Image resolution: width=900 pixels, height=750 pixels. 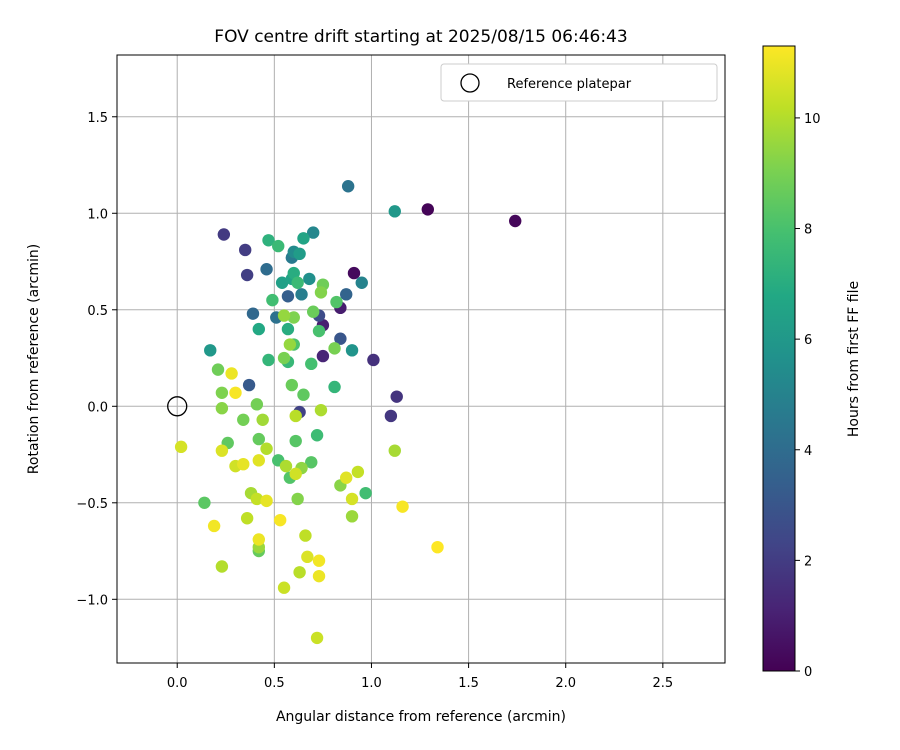 What do you see at coordinates (808, 561) in the screenshot?
I see `colorbar-tick-label: 2` at bounding box center [808, 561].